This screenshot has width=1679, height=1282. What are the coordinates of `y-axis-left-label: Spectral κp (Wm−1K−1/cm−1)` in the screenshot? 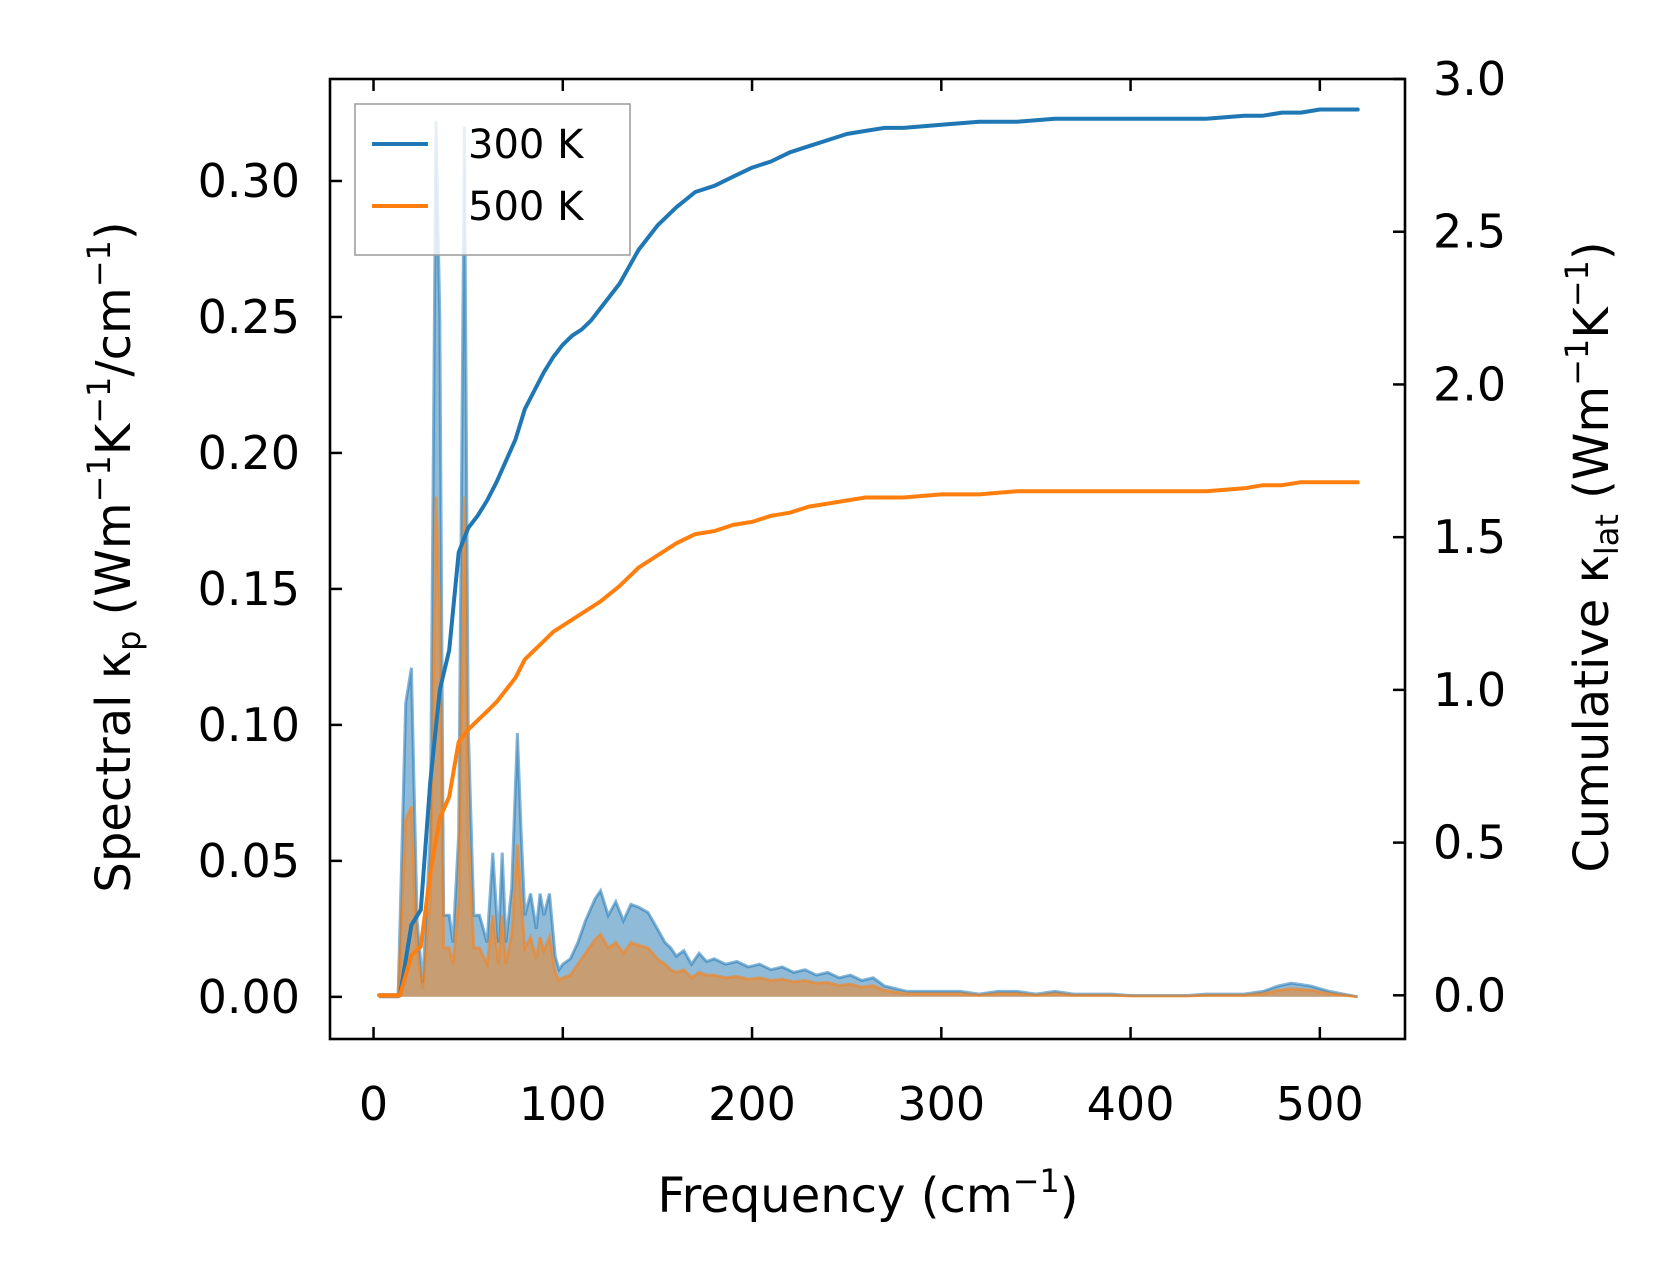 It's located at (114, 556).